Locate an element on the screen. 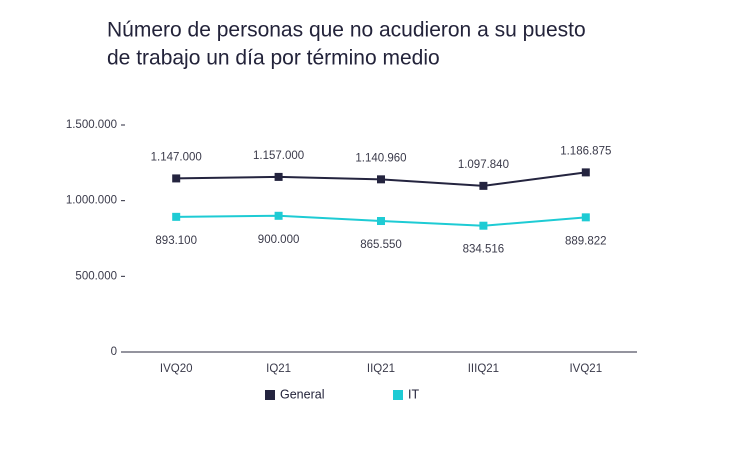 Image resolution: width=745 pixels, height=466 pixels. value-label: 834.516 is located at coordinates (484, 250).